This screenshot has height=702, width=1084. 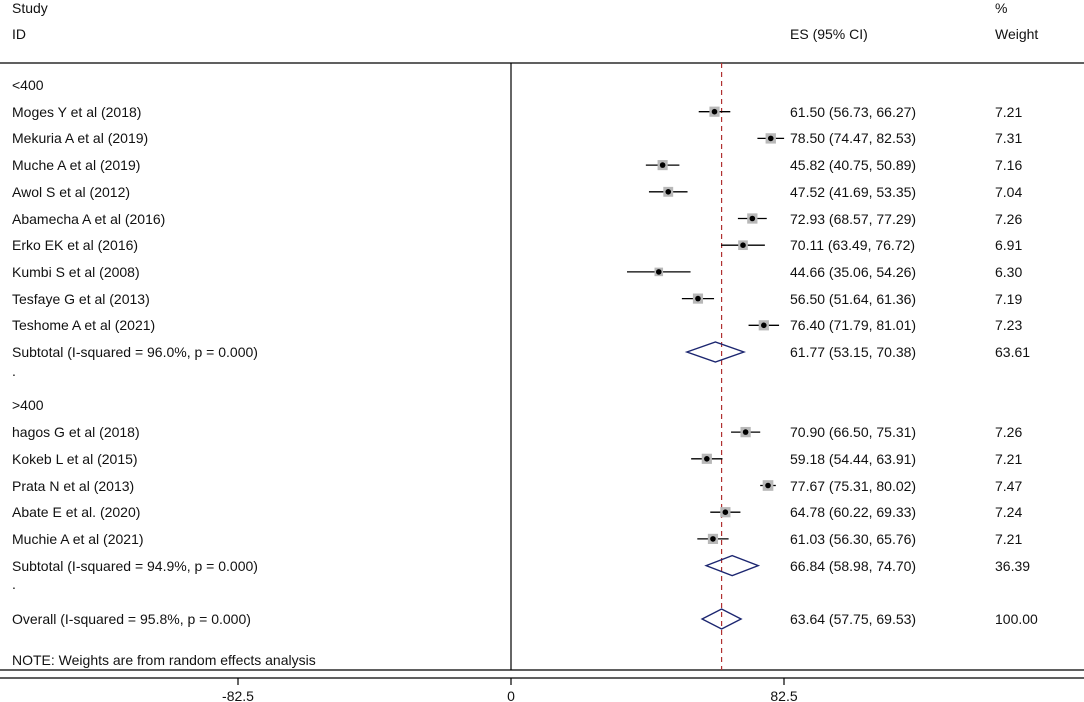 What do you see at coordinates (76, 432) in the screenshot?
I see `study-id: hagos G et al (2018)` at bounding box center [76, 432].